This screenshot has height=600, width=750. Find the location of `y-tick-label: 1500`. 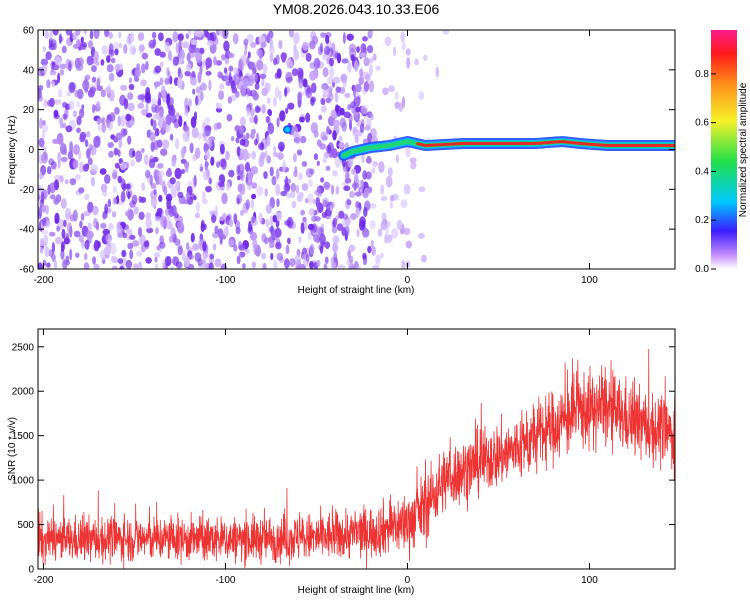

y-tick-label: 1500 is located at coordinates (23, 436).